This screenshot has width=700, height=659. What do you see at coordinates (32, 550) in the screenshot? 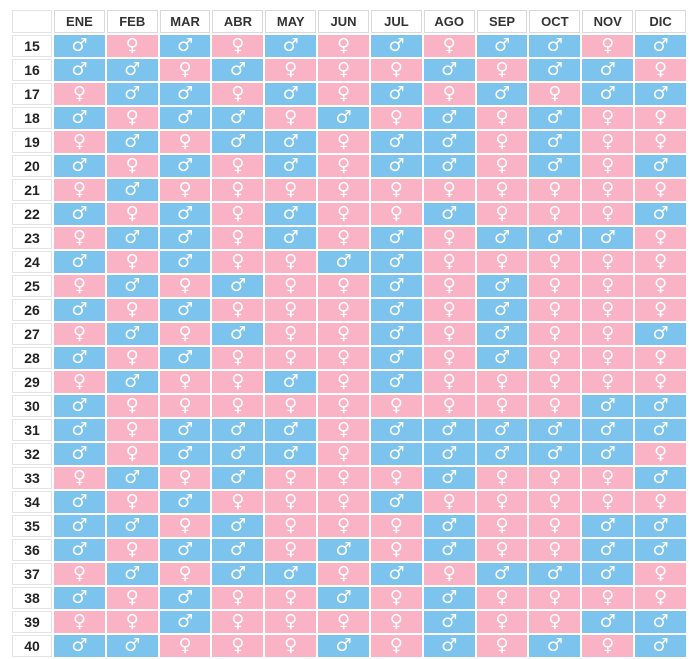
I see `age-label: 36` at bounding box center [32, 550].